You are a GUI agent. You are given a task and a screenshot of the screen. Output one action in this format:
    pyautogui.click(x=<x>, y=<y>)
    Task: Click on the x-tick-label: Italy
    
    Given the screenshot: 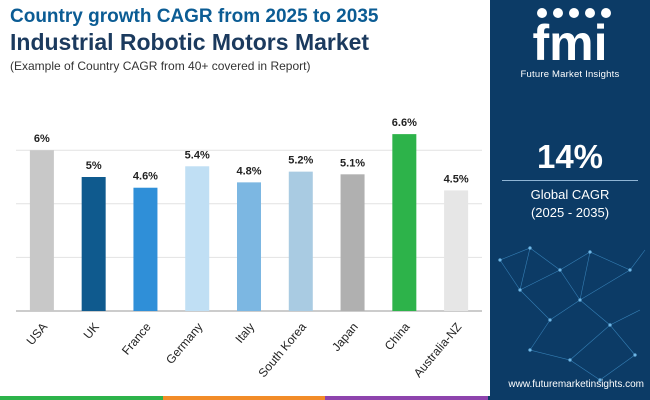 What is the action you would take?
    pyautogui.click(x=244, y=333)
    